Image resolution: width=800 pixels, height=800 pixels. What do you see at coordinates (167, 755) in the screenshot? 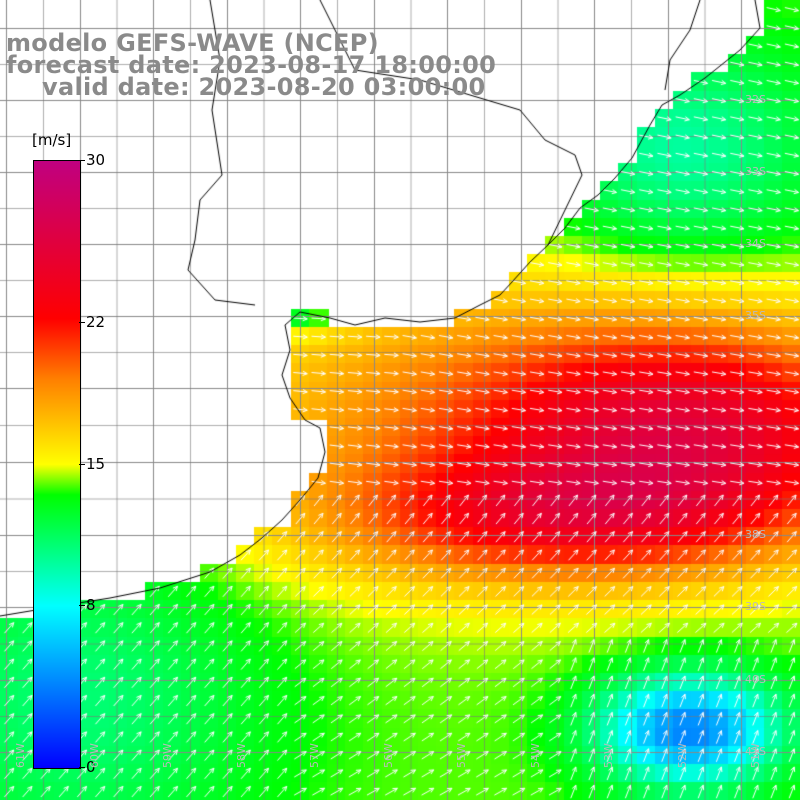
I see `longitude-label: 59W` at bounding box center [167, 755].